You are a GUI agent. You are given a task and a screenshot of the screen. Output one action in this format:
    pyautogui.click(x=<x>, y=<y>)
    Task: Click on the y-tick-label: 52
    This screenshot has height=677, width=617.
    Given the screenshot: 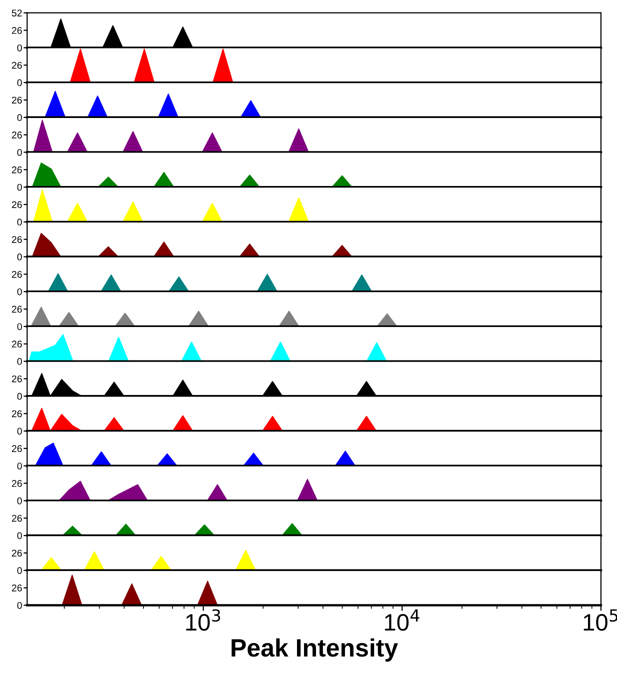 What is the action you would take?
    pyautogui.click(x=17, y=13)
    